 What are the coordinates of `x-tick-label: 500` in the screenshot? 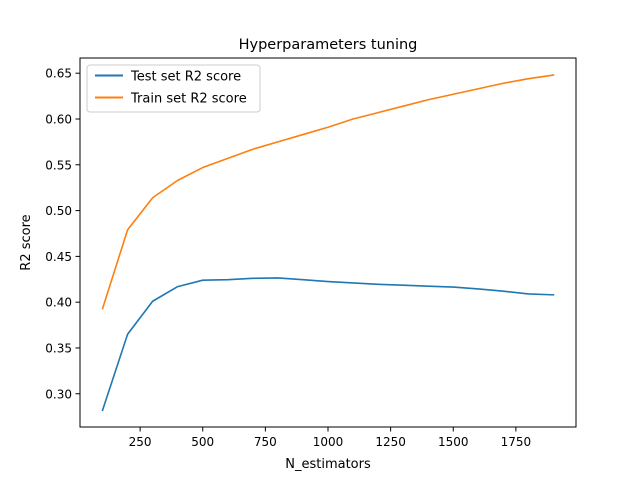 It's located at (202, 442).